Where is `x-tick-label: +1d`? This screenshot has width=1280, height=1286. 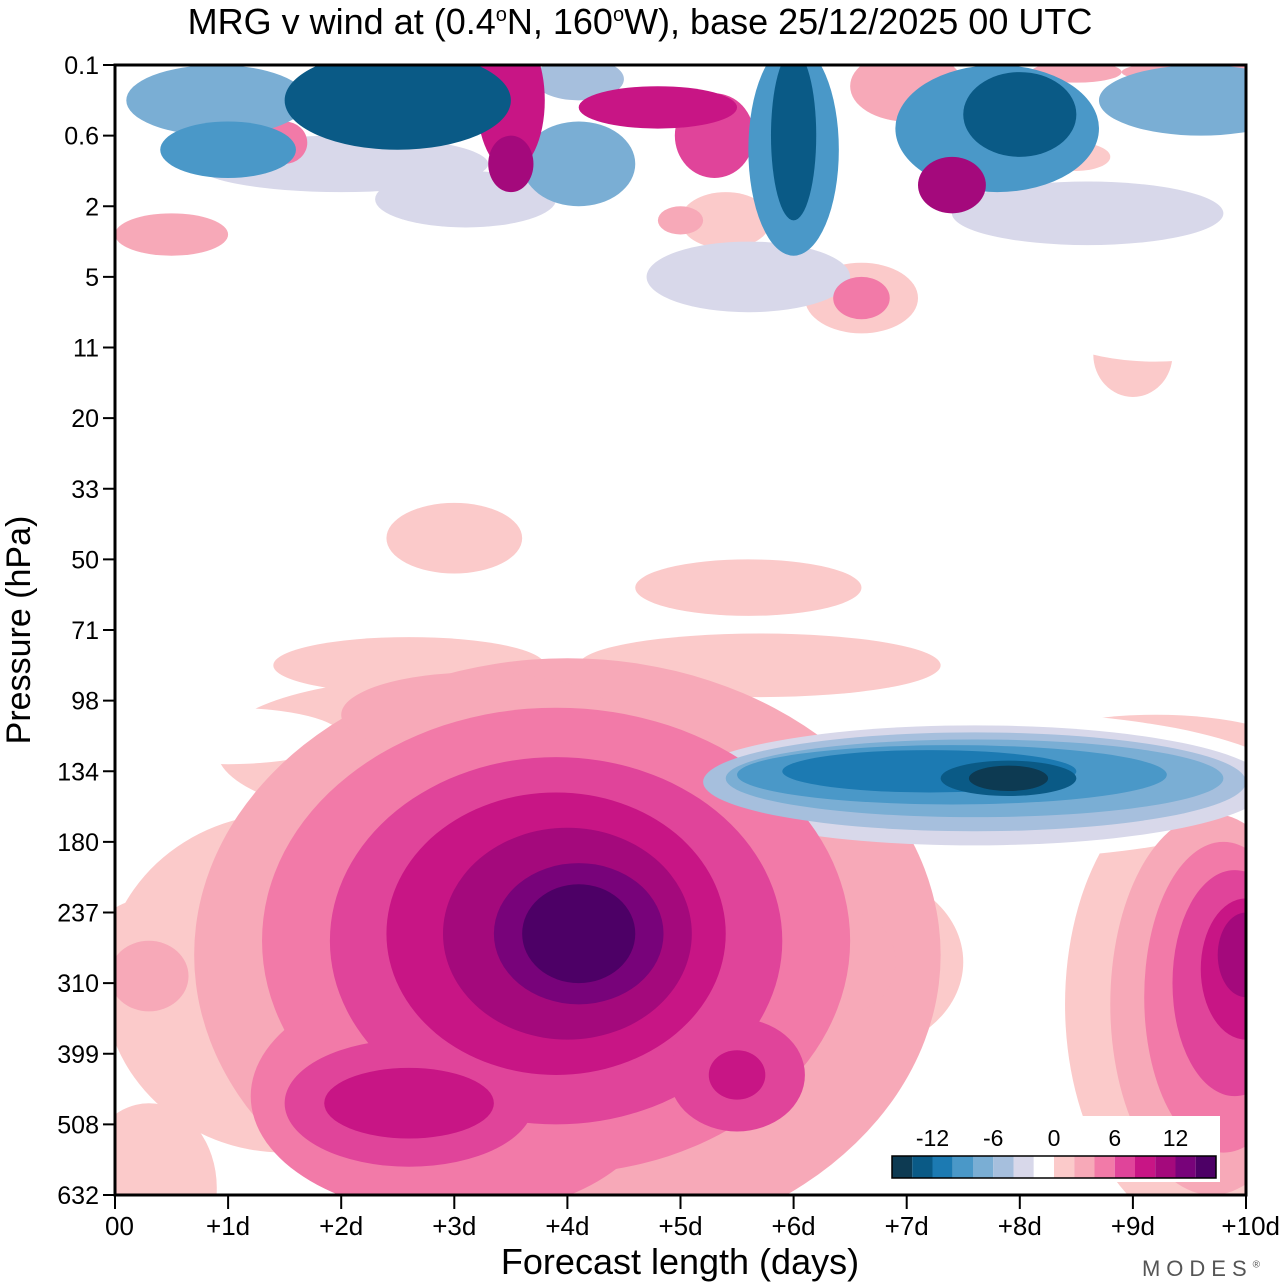 x-tick-label: +1d is located at coordinates (228, 1226).